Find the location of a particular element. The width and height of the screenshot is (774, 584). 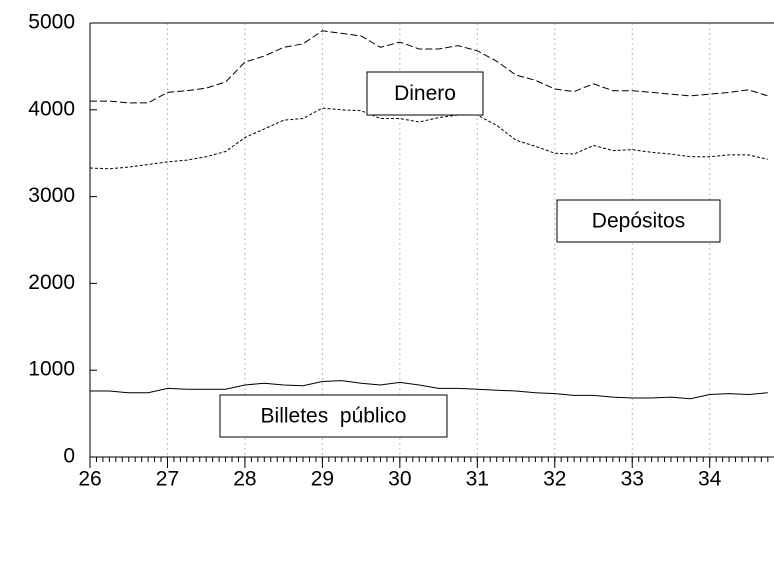

y-tick-label: 0 is located at coordinates (69, 456).